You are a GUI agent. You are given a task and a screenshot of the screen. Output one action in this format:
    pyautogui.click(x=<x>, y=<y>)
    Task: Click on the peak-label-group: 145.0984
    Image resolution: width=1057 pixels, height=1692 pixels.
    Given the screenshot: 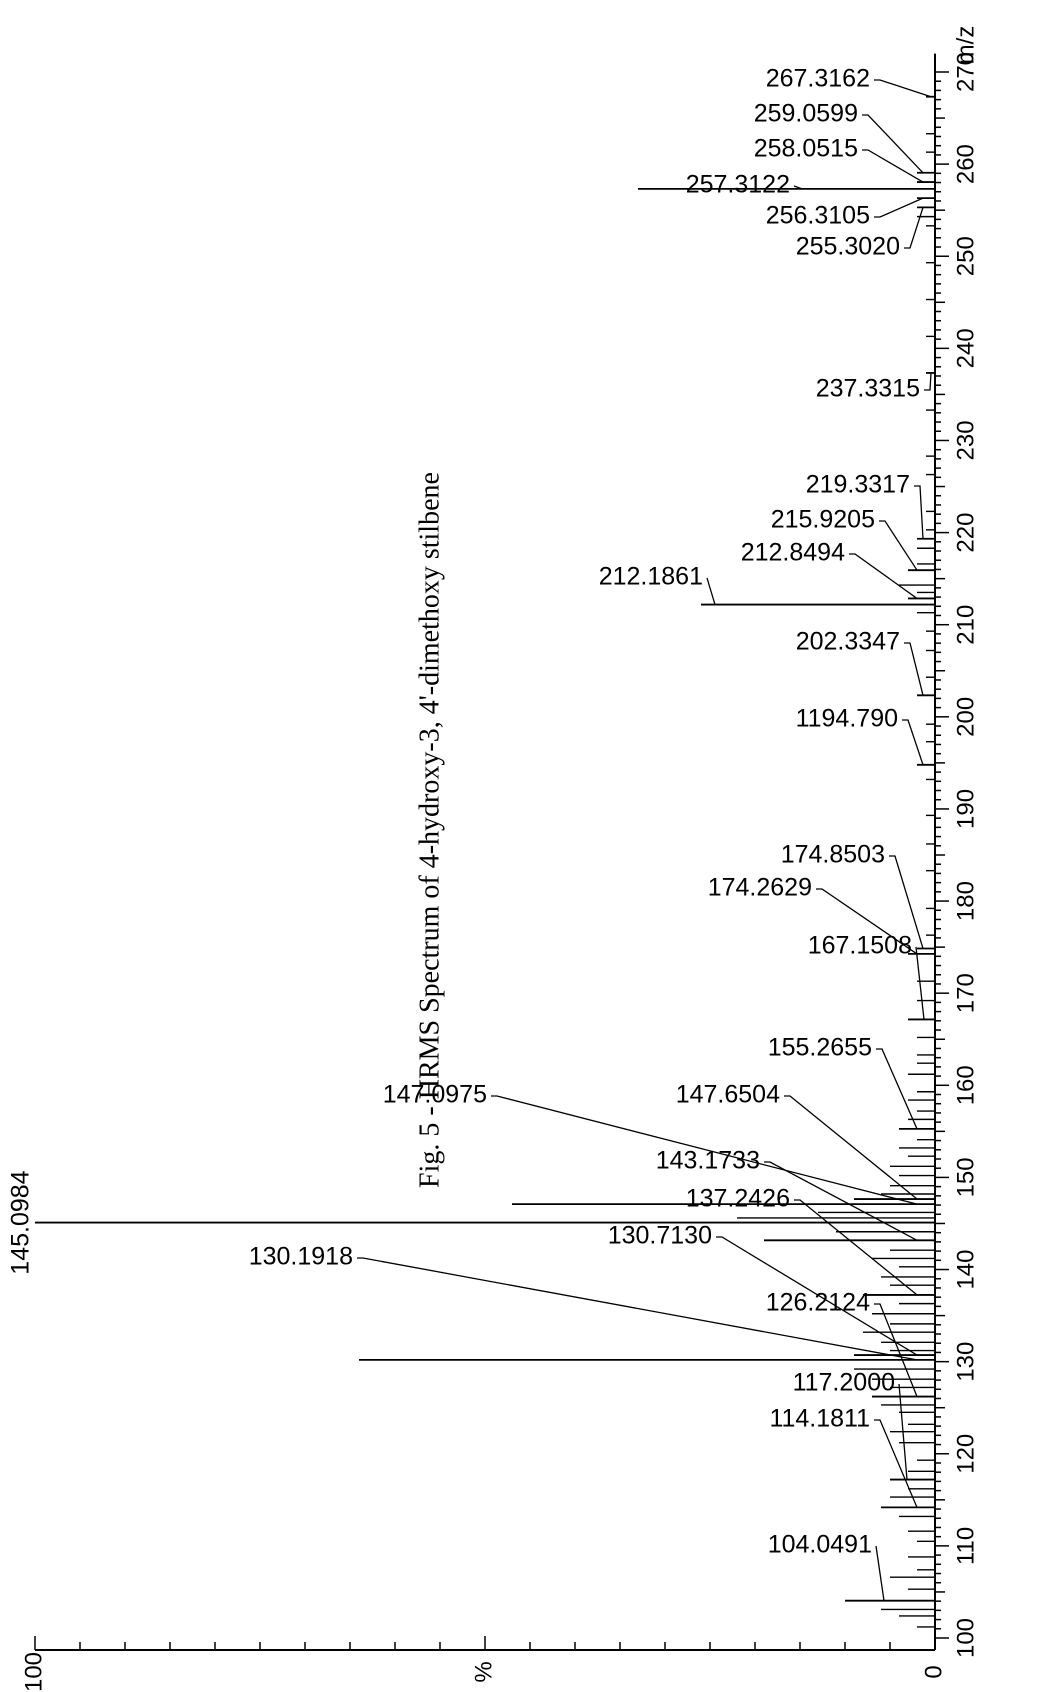 What is the action you would take?
    pyautogui.click(x=21, y=1222)
    